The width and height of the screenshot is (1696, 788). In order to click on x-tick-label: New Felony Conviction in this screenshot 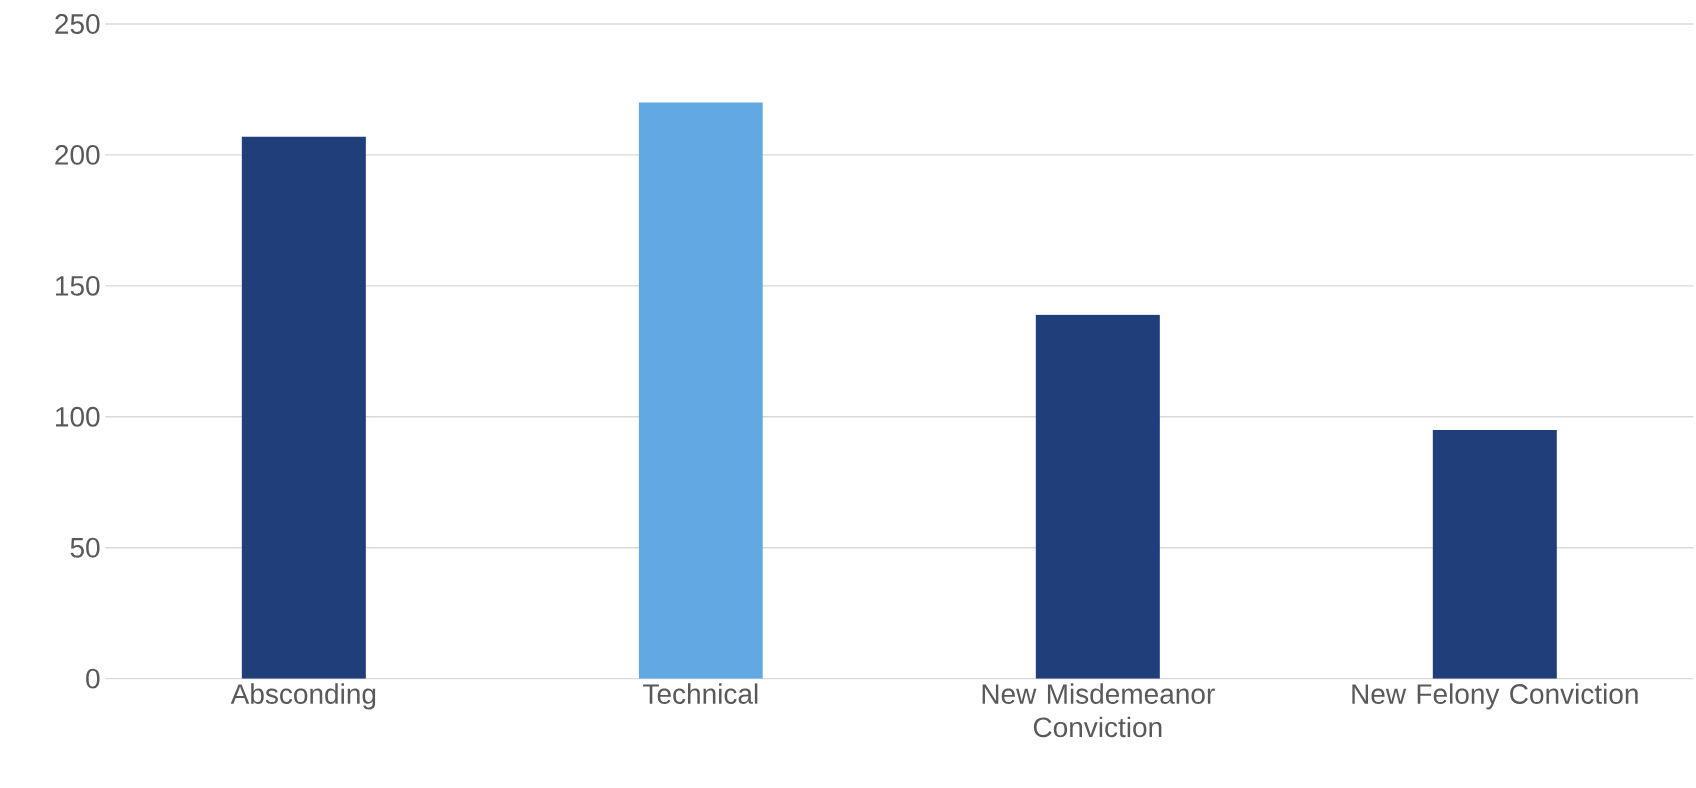, I will do `click(1495, 696)`.